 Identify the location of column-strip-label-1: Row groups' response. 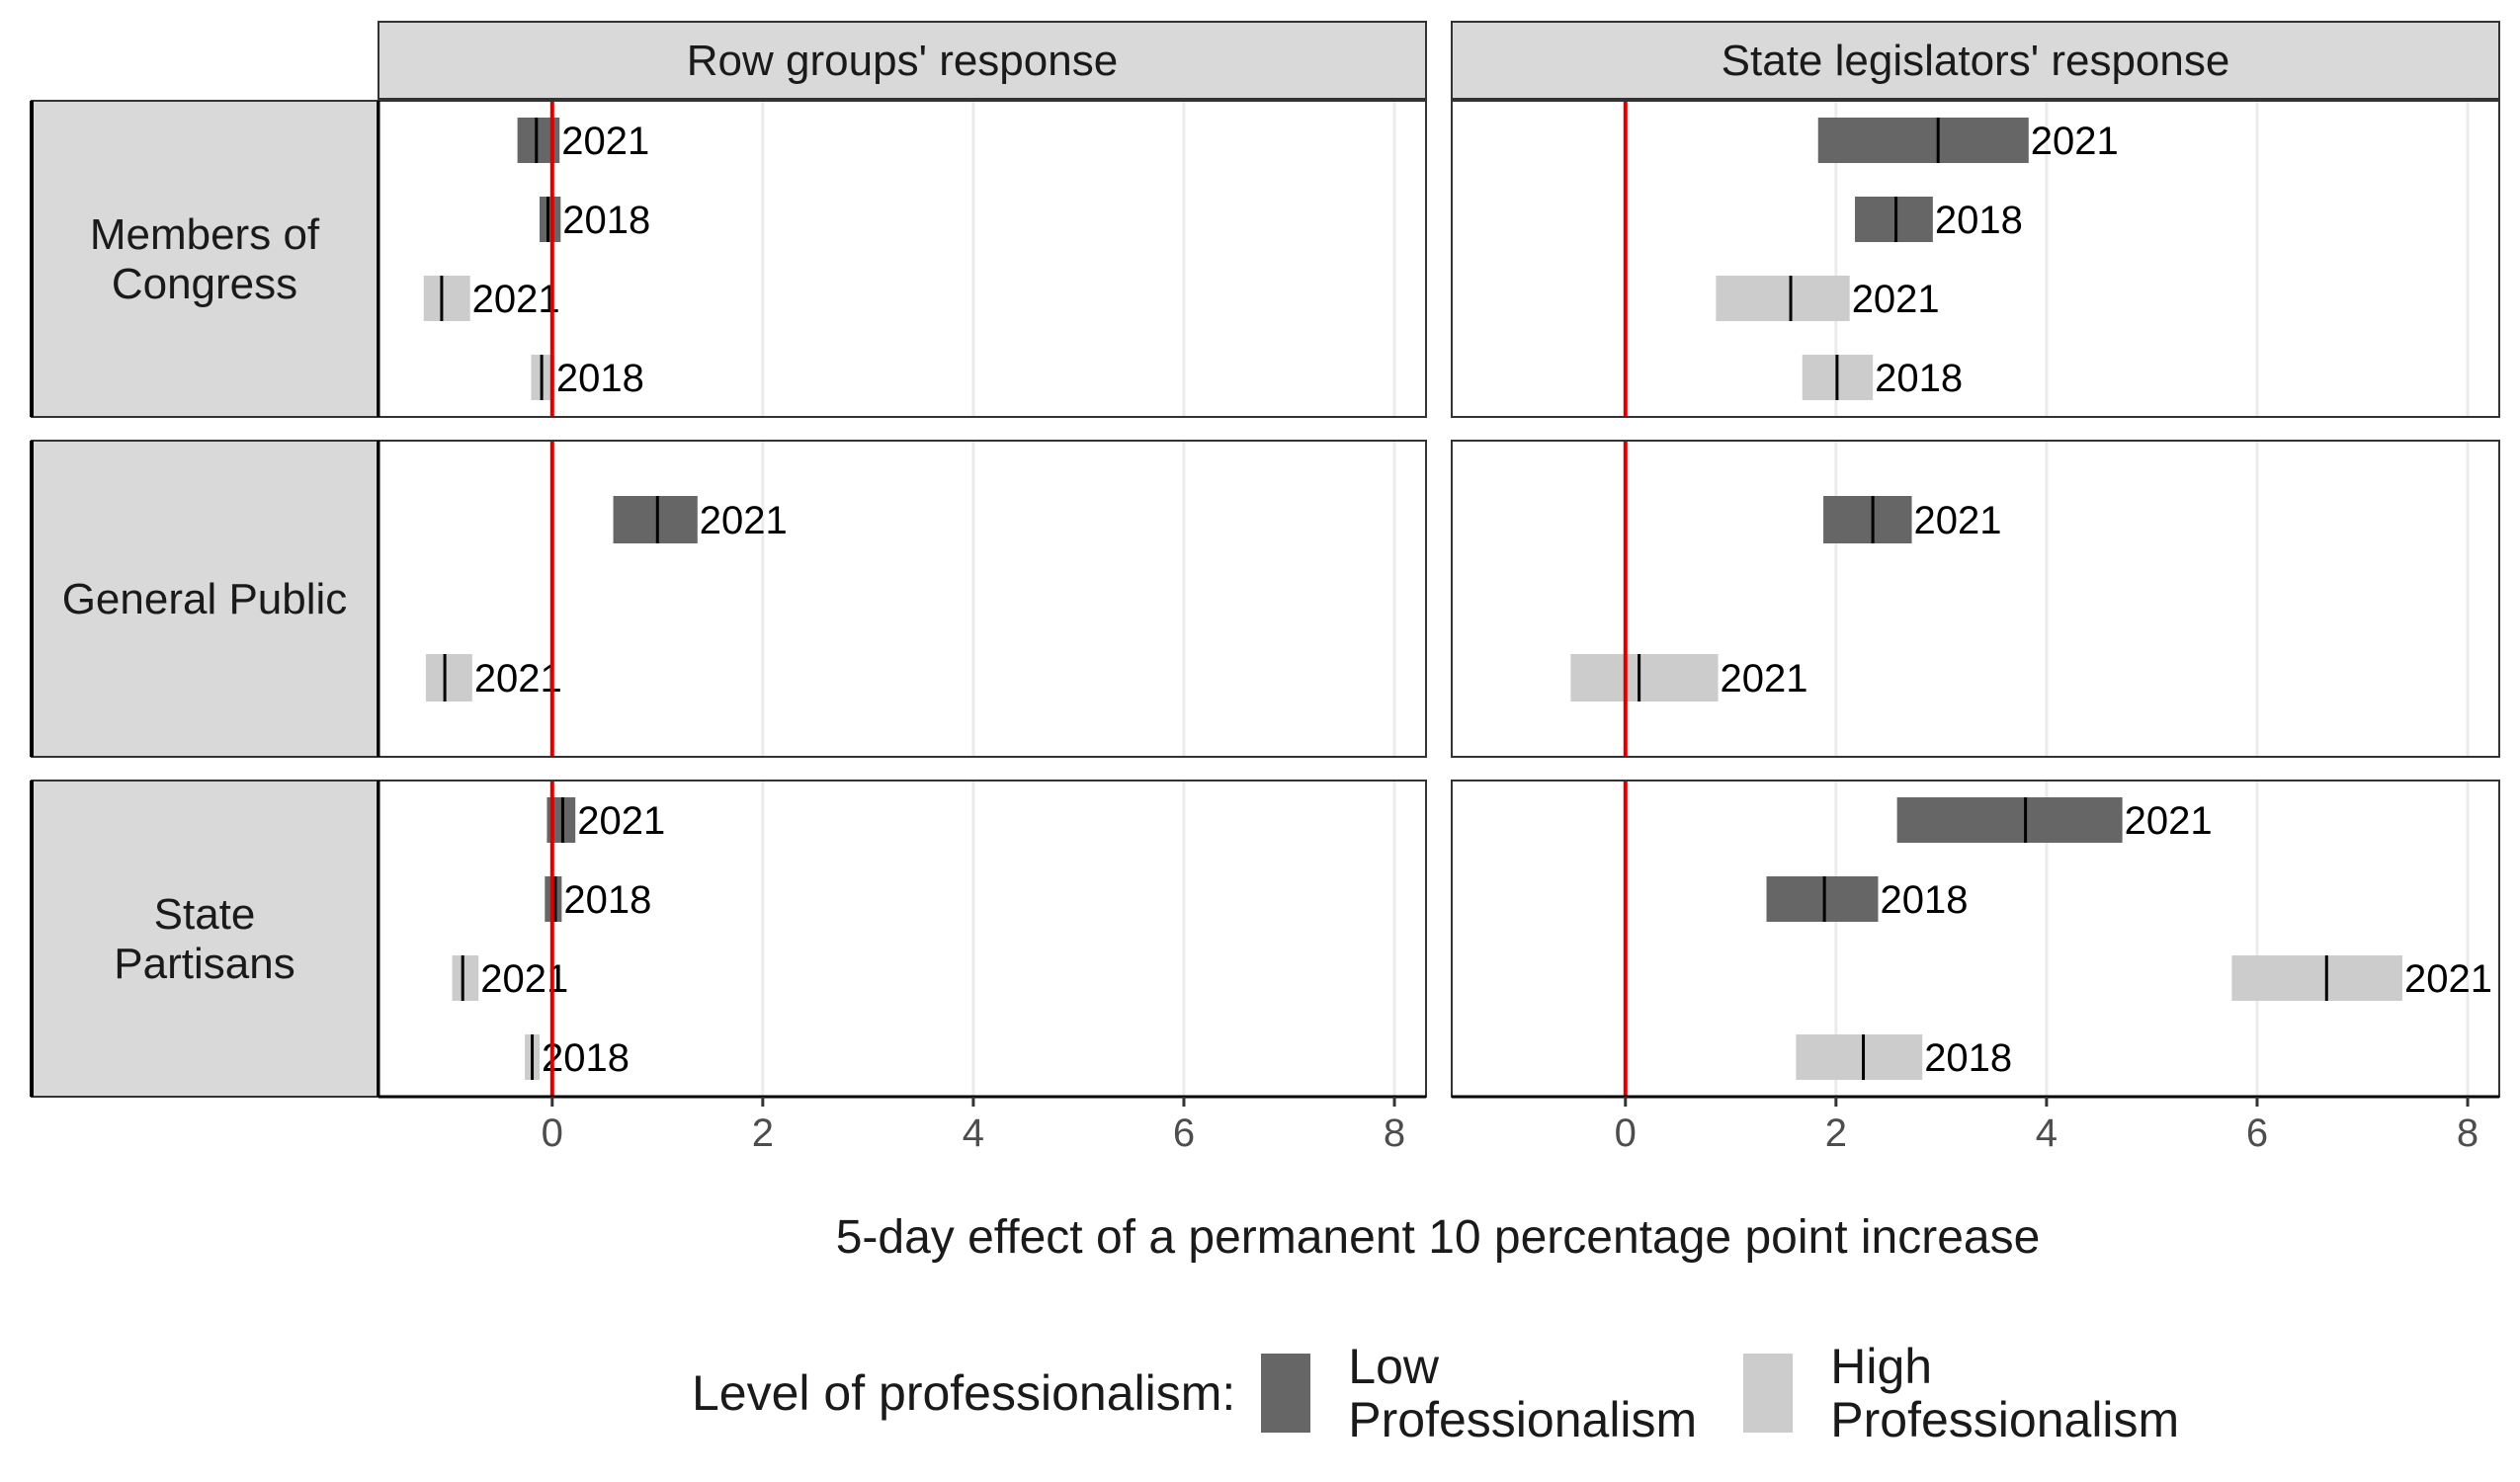
(902, 61).